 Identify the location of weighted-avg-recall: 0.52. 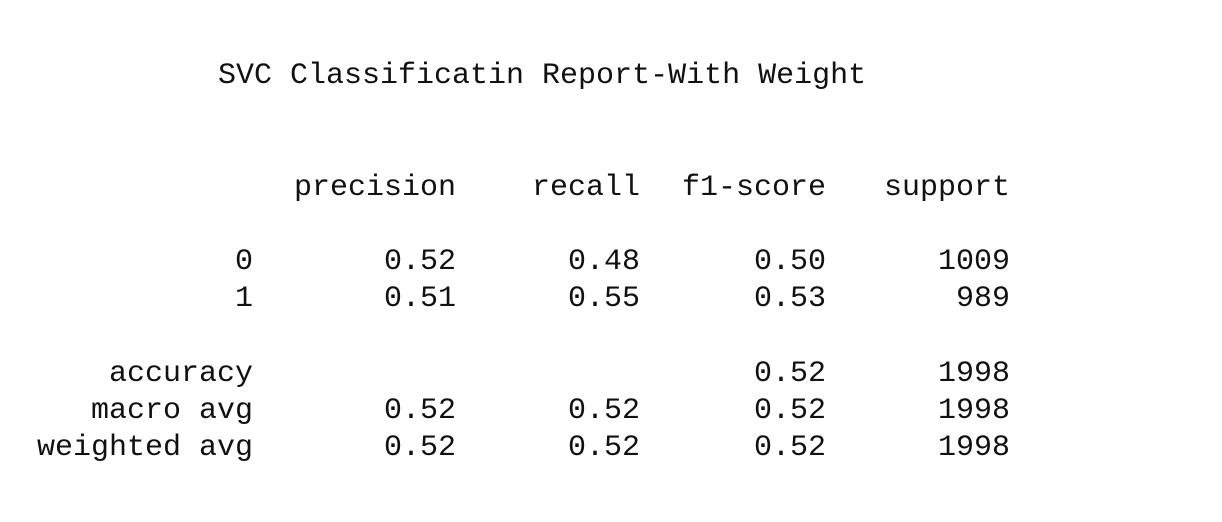
(603, 448).